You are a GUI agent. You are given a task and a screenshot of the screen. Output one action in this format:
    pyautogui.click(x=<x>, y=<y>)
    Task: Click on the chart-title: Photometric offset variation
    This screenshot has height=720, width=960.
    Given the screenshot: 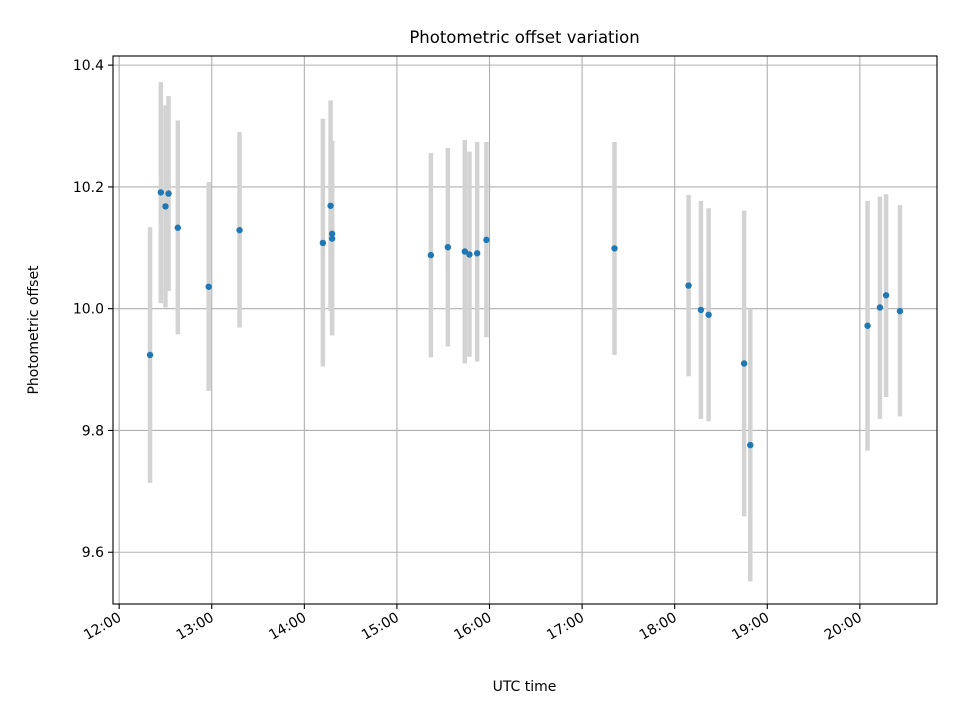 What is the action you would take?
    pyautogui.click(x=524, y=37)
    